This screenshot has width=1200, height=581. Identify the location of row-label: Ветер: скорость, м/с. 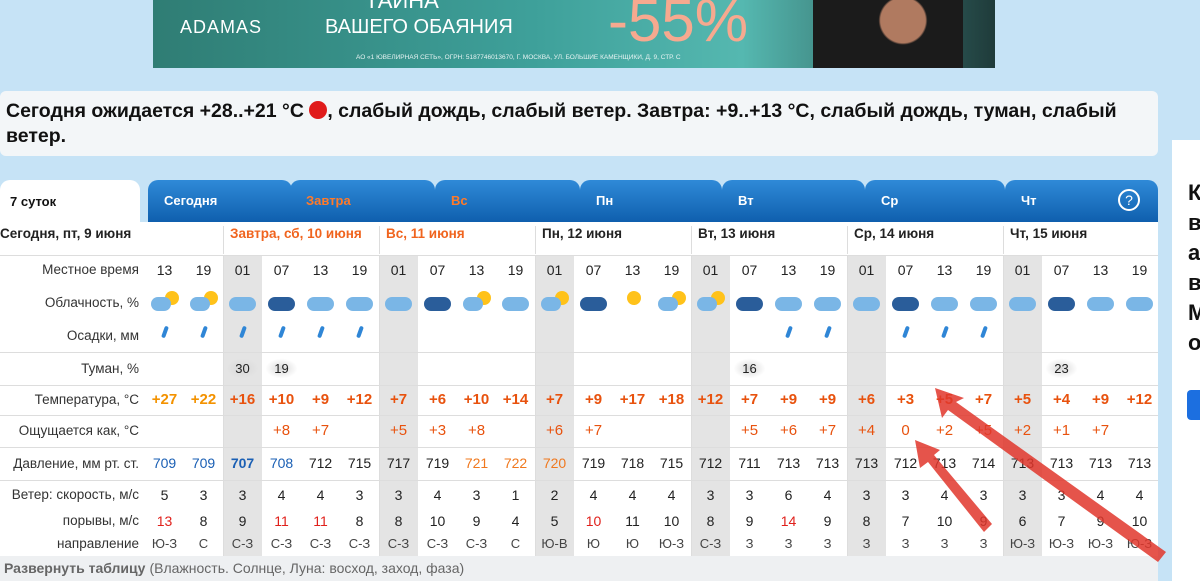
(75, 494).